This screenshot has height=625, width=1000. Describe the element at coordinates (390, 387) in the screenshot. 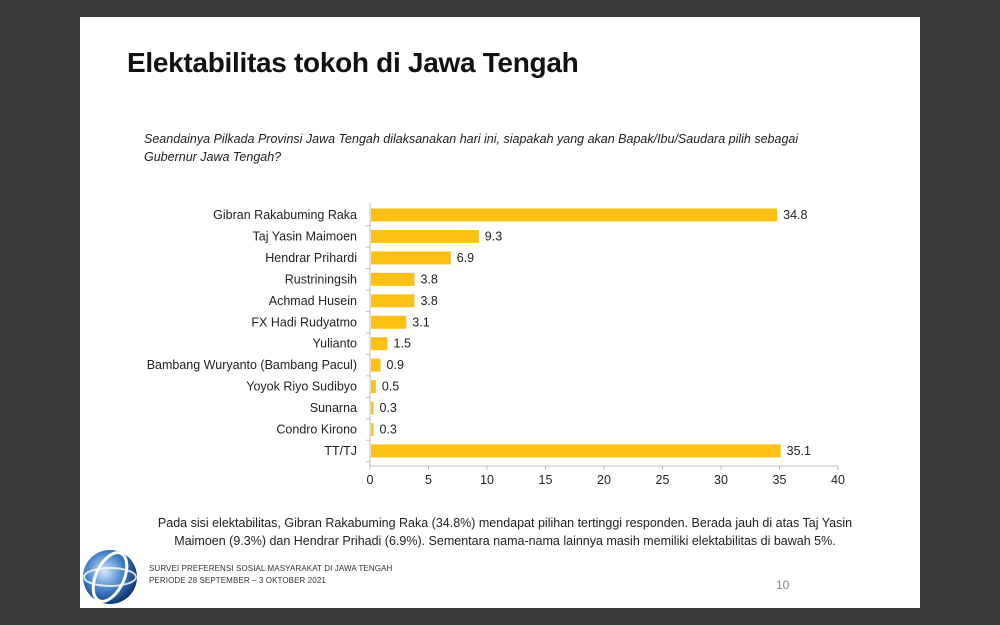

I see `value-label: 0.5` at that location.